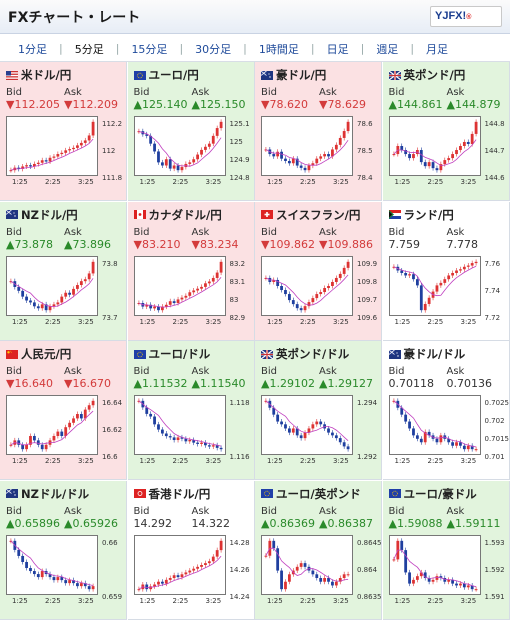  What do you see at coordinates (426, 354) in the screenshot?
I see `currency-pair-title: 豪ドル/ドル` at bounding box center [426, 354].